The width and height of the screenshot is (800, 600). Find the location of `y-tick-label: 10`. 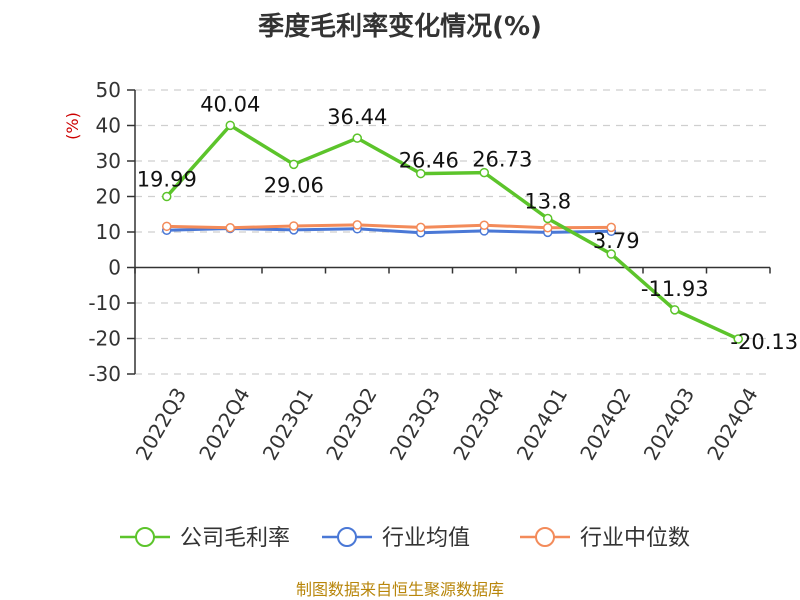

y-tick-label: 10 is located at coordinates (108, 232).